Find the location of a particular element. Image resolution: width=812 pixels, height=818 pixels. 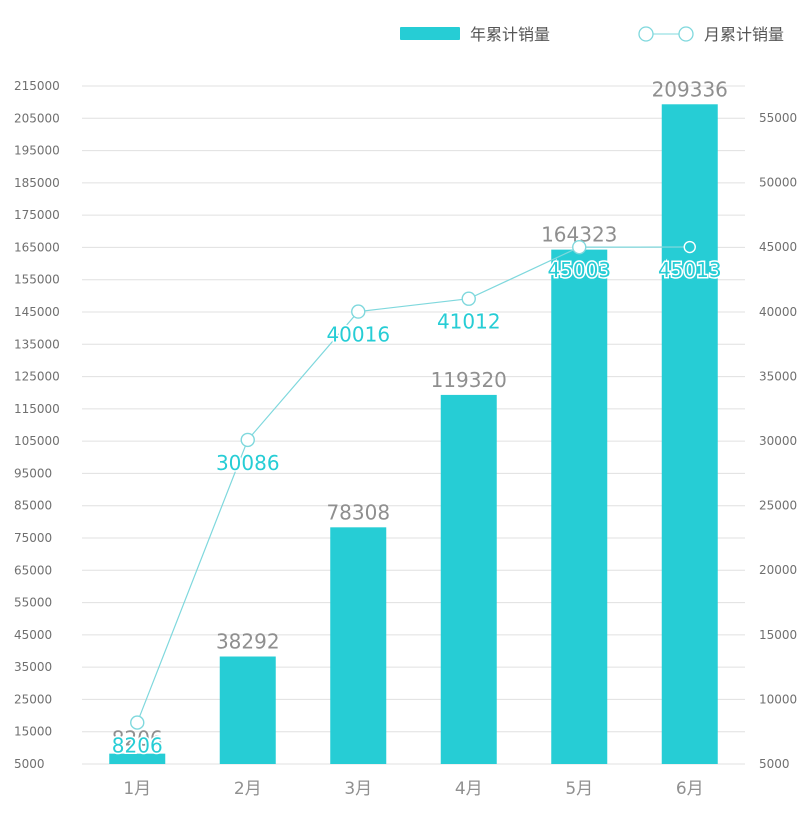

y-right-tick-label: 25000 is located at coordinates (778, 506).